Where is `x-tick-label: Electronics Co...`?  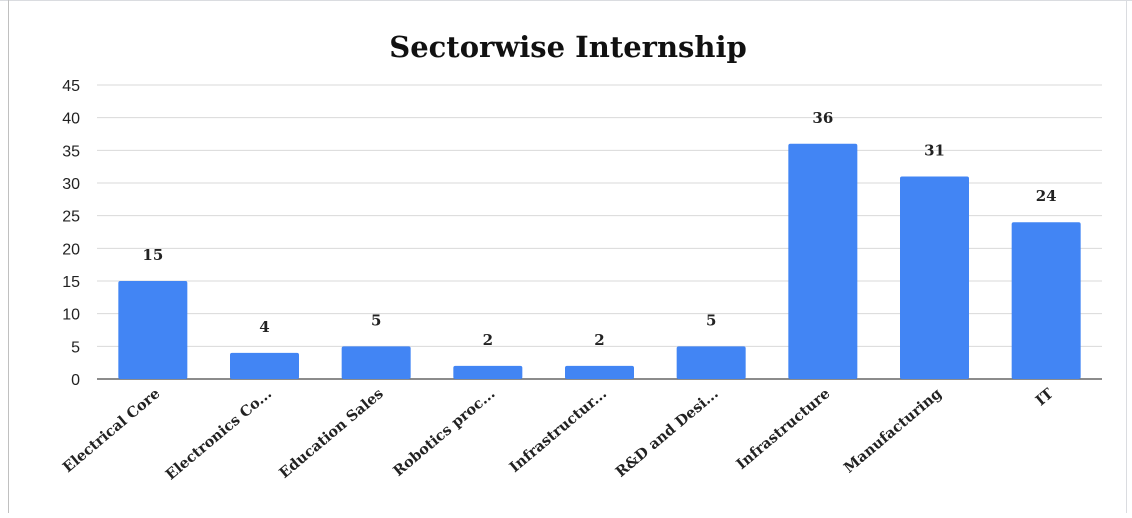
x-tick-label: Electronics Co... is located at coordinates (218, 434).